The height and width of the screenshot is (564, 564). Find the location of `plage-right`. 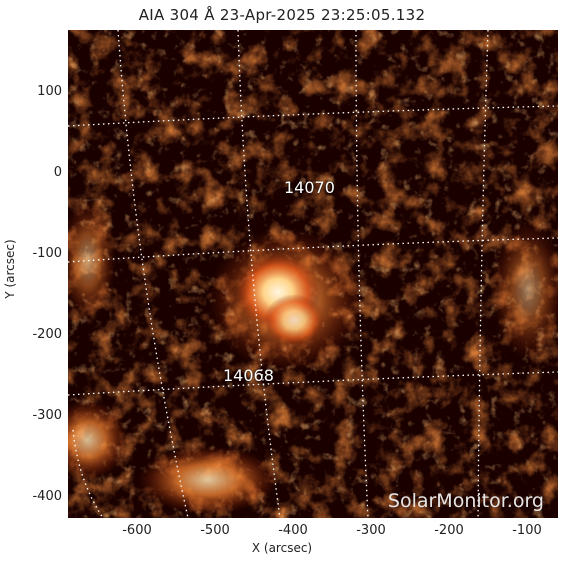

plage-right is located at coordinates (525, 290).